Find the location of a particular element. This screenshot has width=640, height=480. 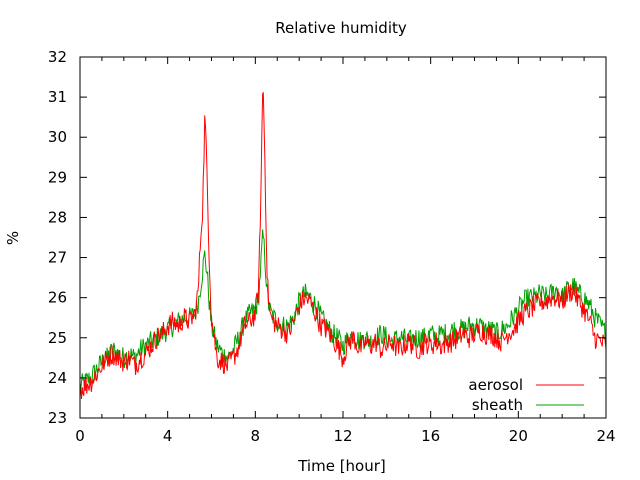

y-tick-label: 31 is located at coordinates (57, 97).